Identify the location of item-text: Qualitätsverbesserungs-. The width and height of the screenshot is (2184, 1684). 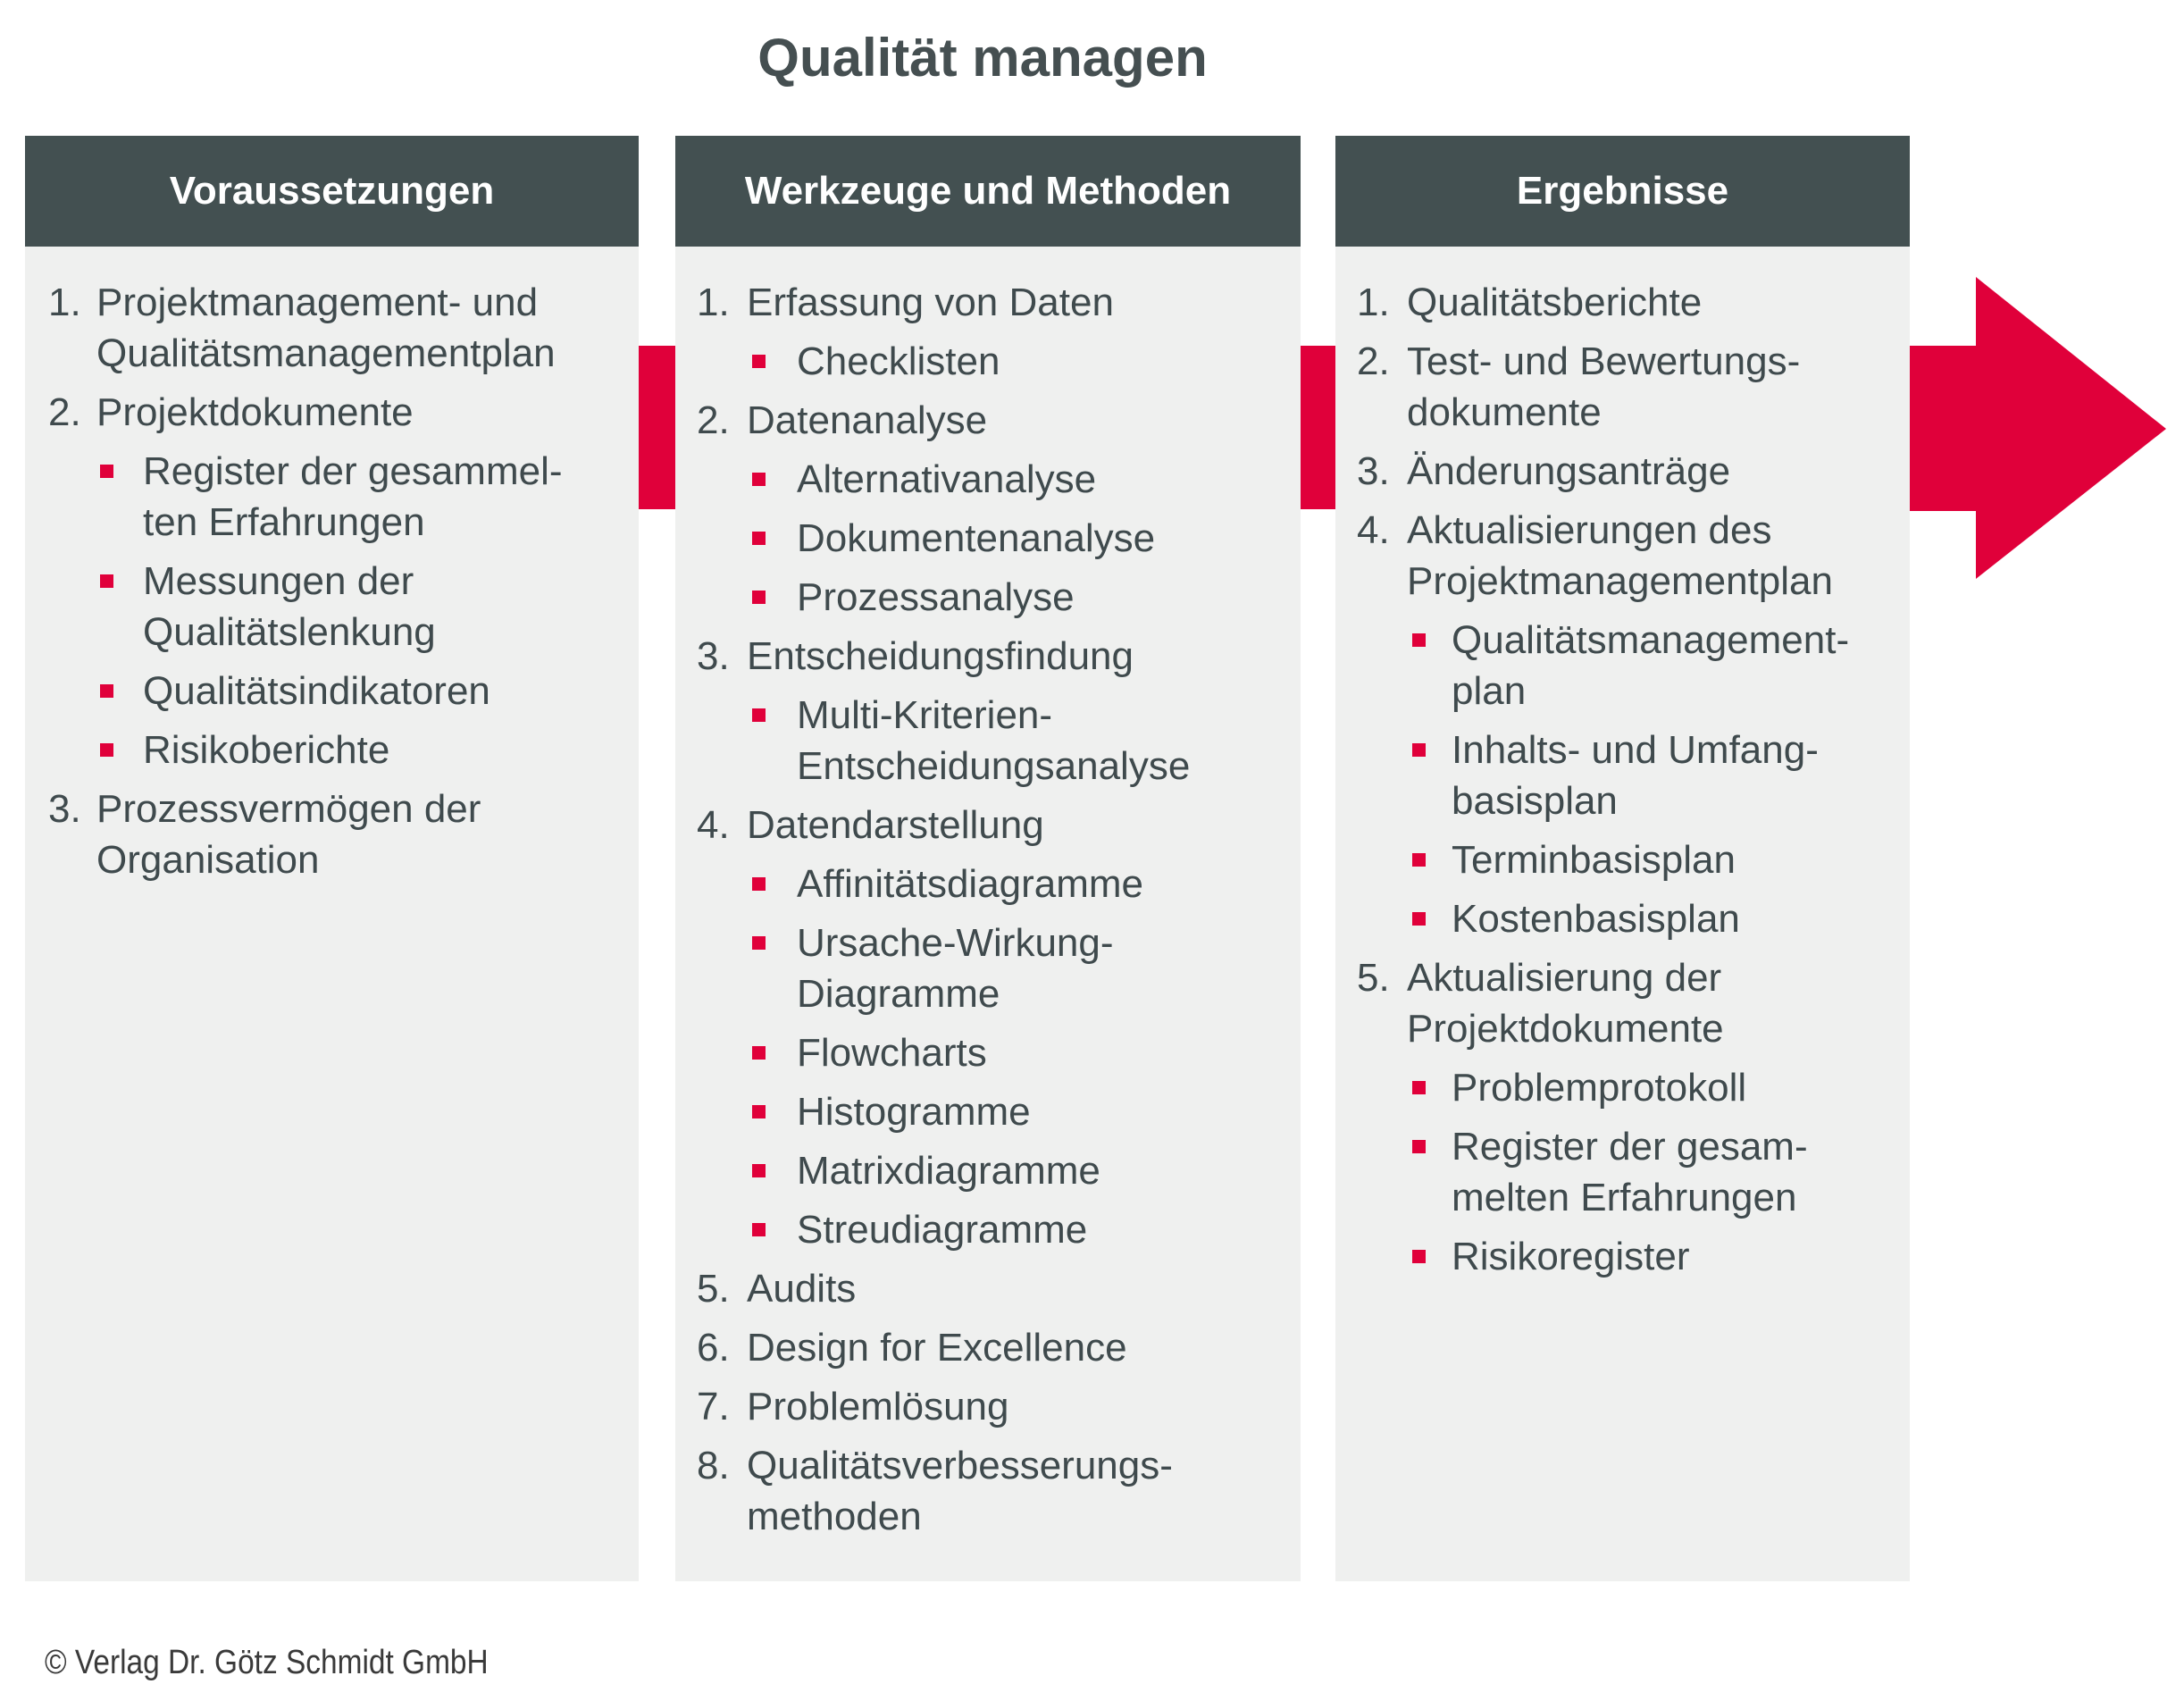
(960, 1465).